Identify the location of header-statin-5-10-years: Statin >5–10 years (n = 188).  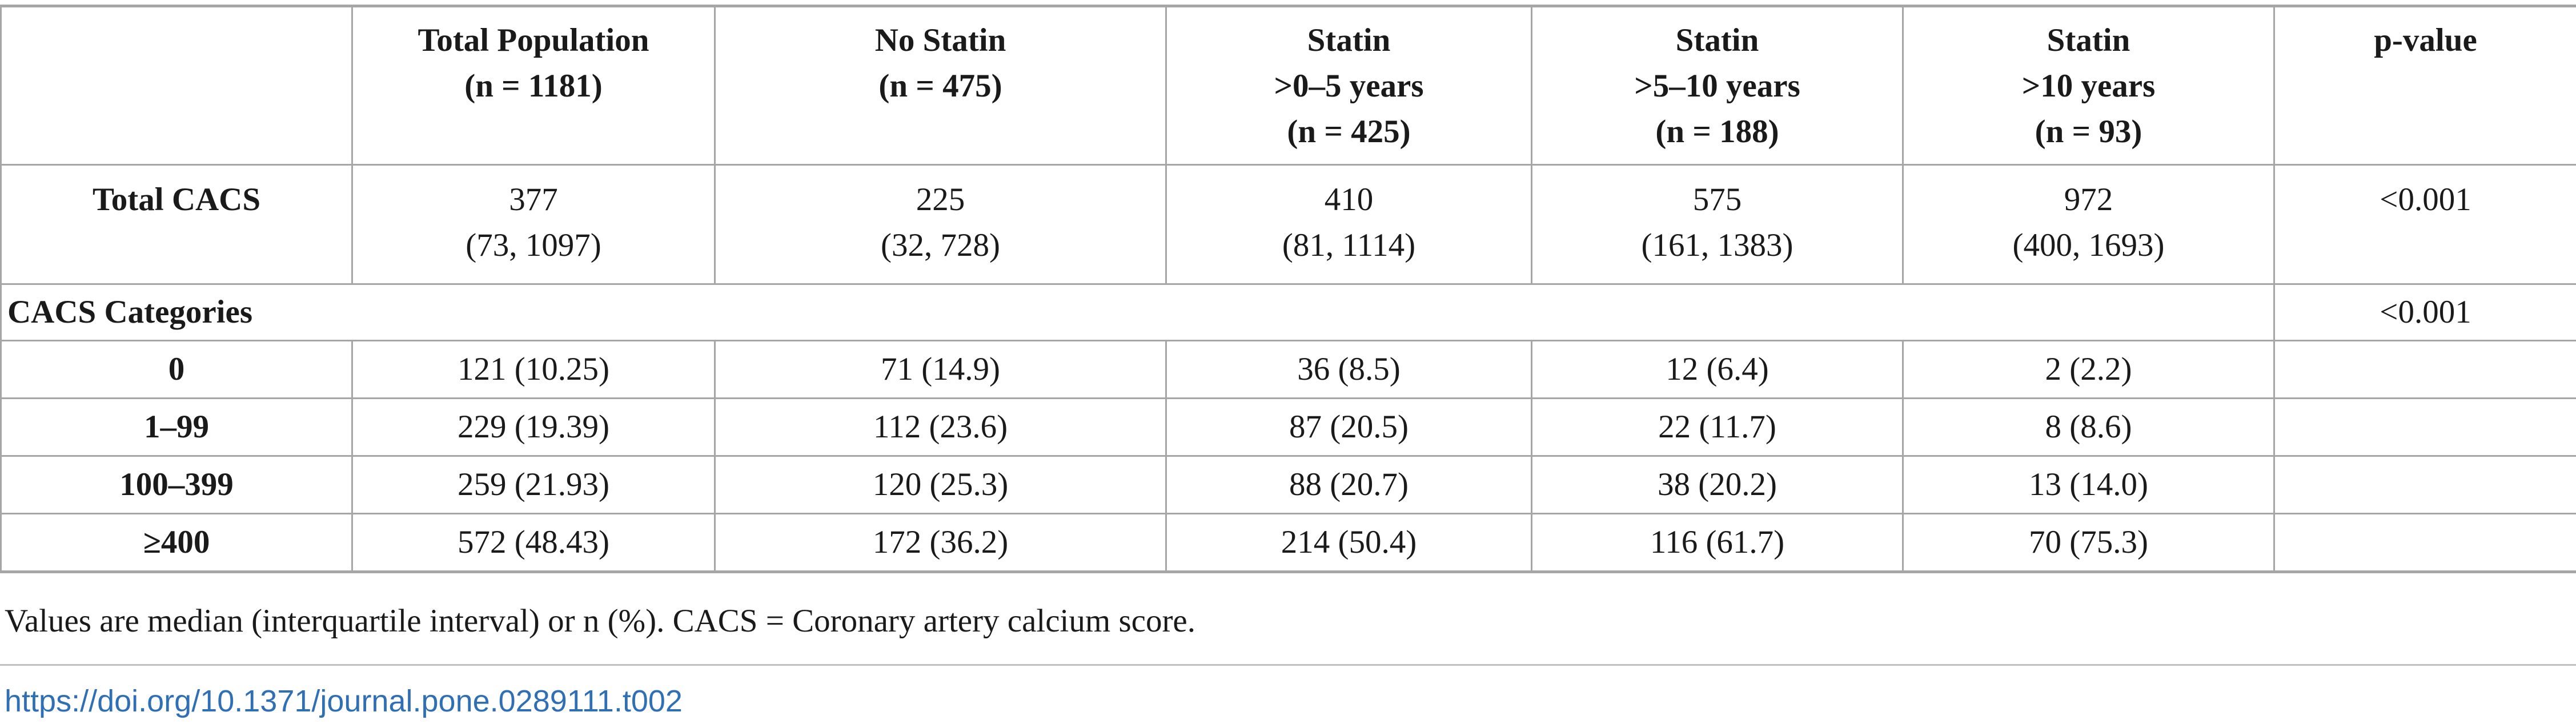
(1717, 85).